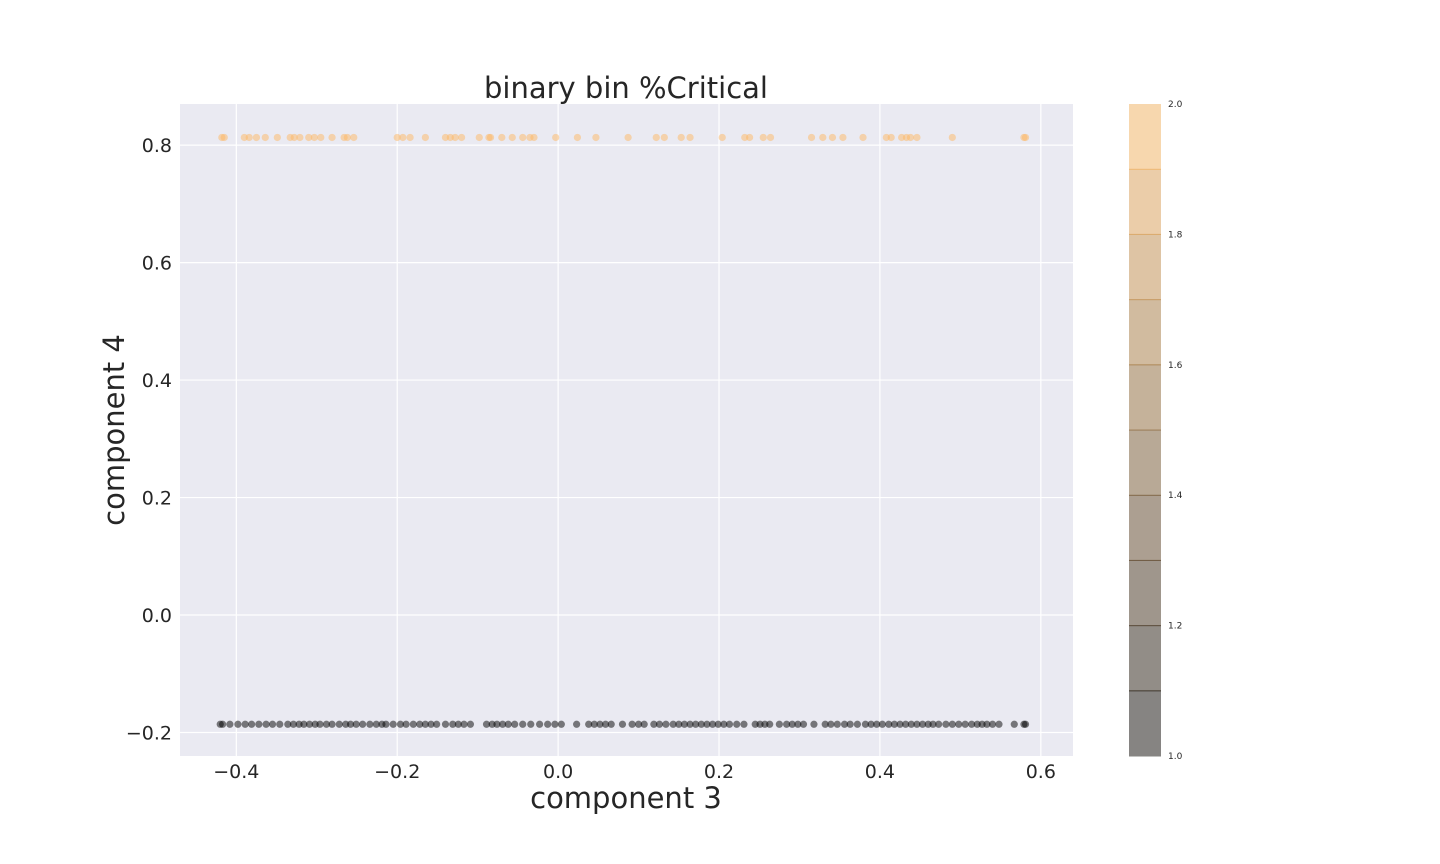 This screenshot has width=1440, height=864. What do you see at coordinates (1041, 772) in the screenshot?
I see `x-tick-label: 0.6` at bounding box center [1041, 772].